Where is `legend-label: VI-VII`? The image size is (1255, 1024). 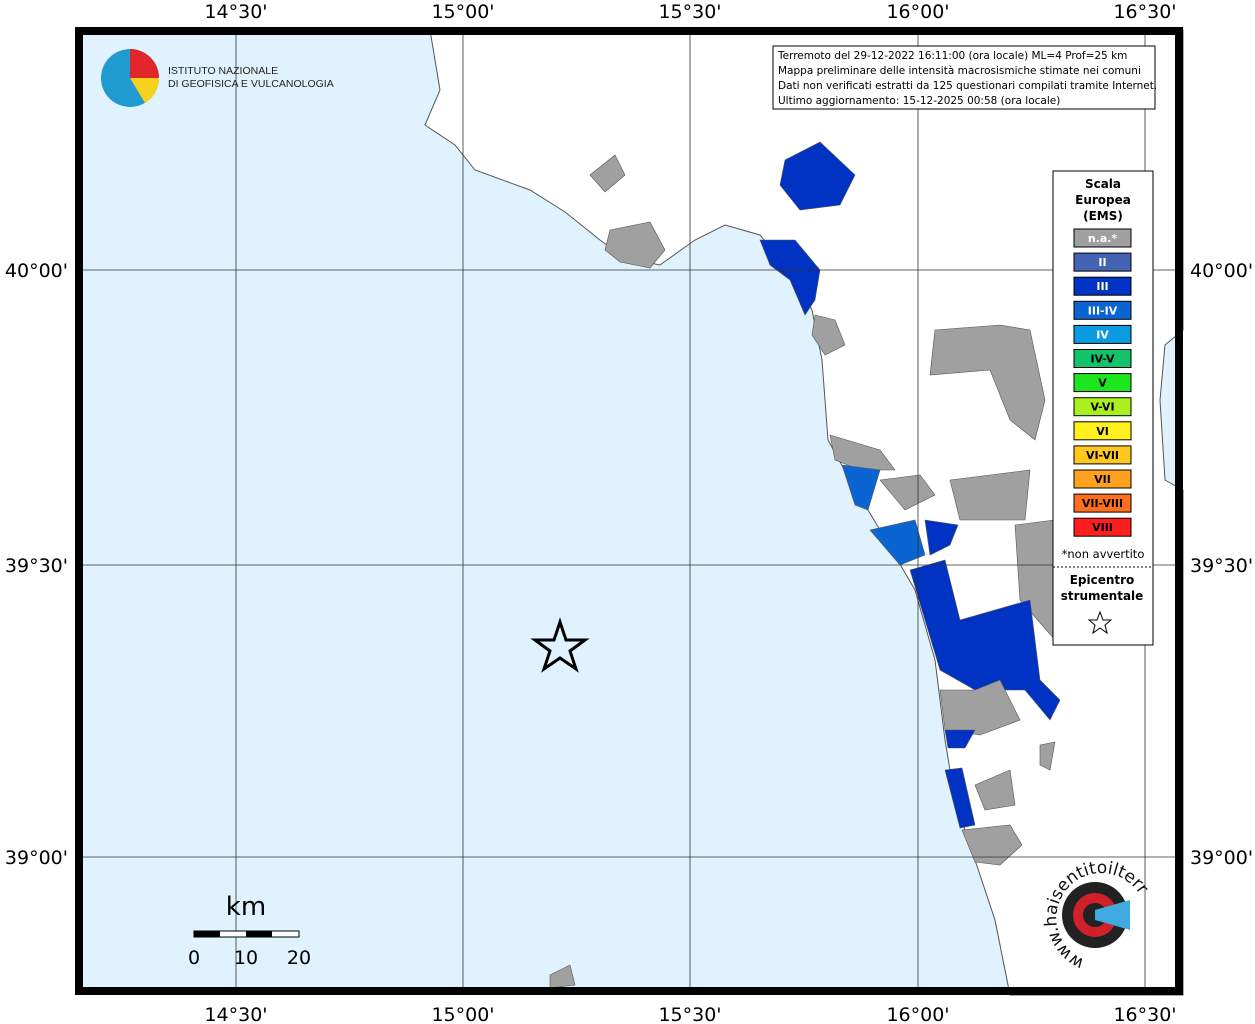
legend-label: VI-VII is located at coordinates (1102, 455).